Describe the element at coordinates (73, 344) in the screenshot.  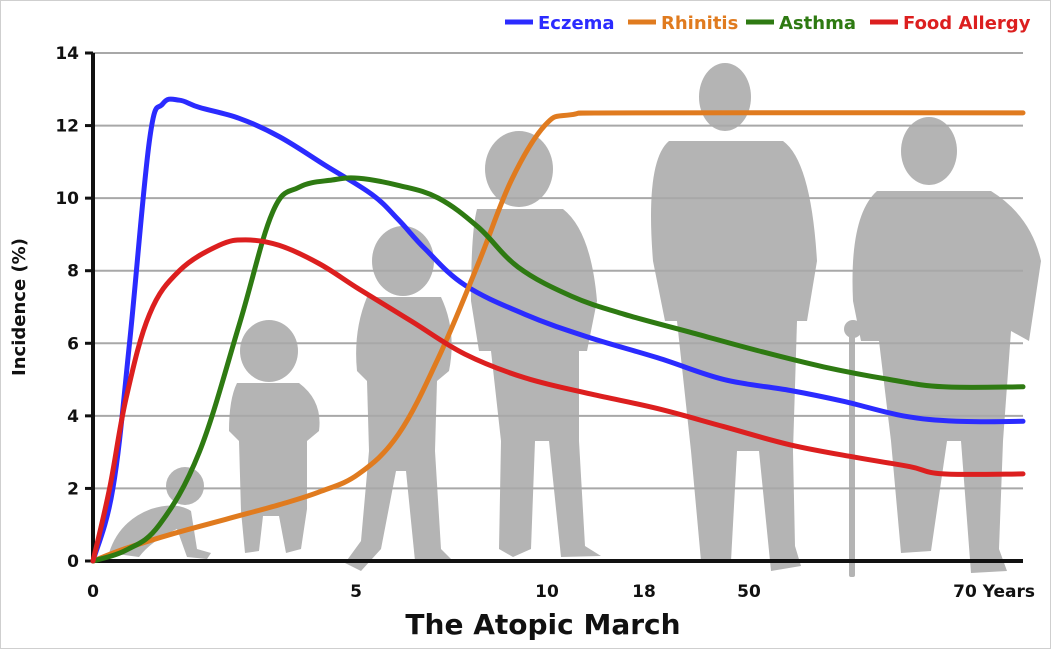
I see `y-tick-label-6: 6` at that location.